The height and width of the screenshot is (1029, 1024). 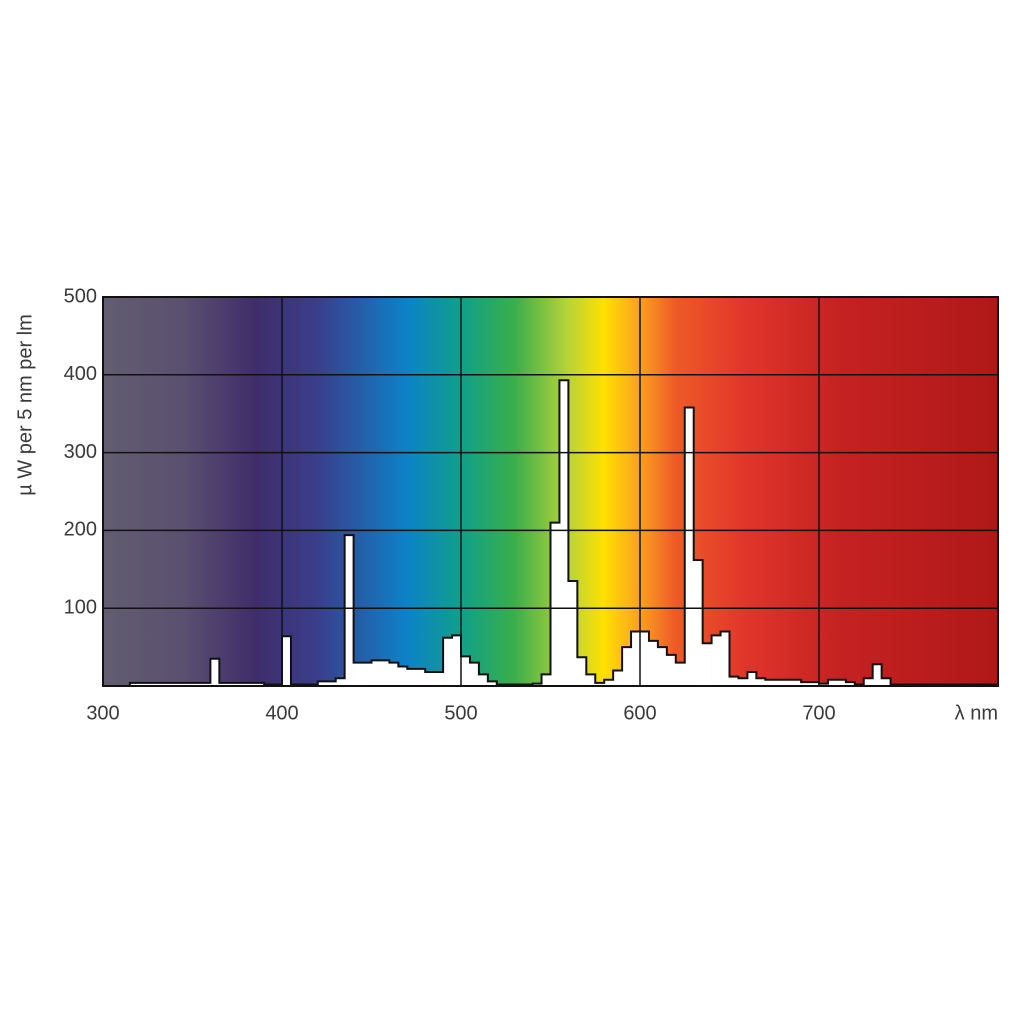 I want to click on x-tick-label: 400, so click(x=281, y=713).